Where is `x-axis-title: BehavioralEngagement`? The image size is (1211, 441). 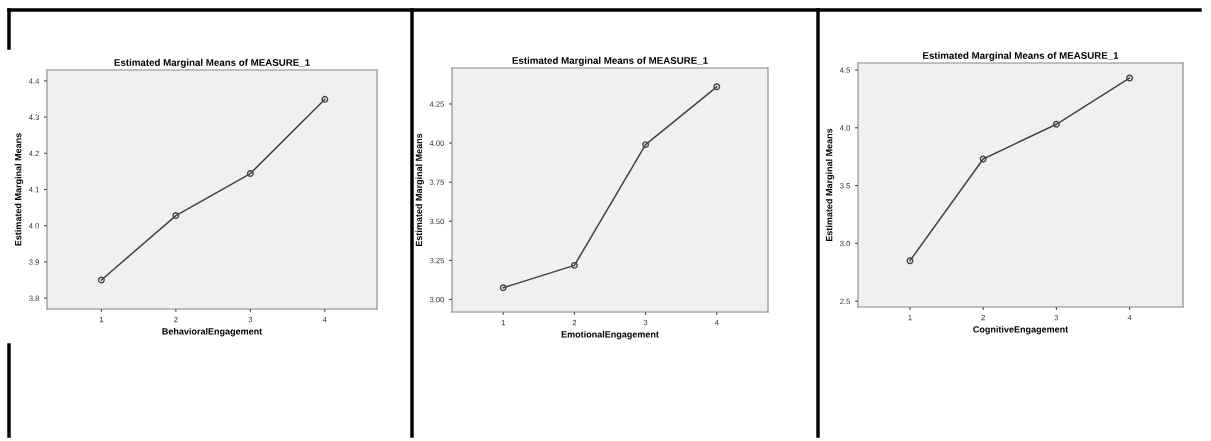
x-axis-title: BehavioralEngagement is located at coordinates (212, 332).